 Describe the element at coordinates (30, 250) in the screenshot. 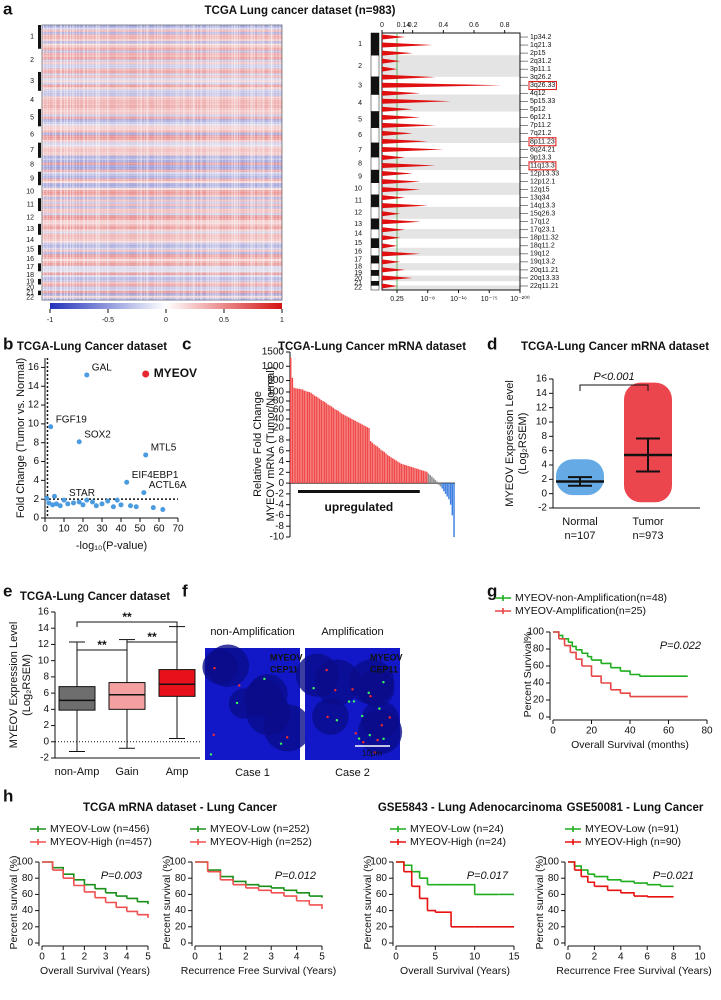

I see `row-label: 15` at that location.